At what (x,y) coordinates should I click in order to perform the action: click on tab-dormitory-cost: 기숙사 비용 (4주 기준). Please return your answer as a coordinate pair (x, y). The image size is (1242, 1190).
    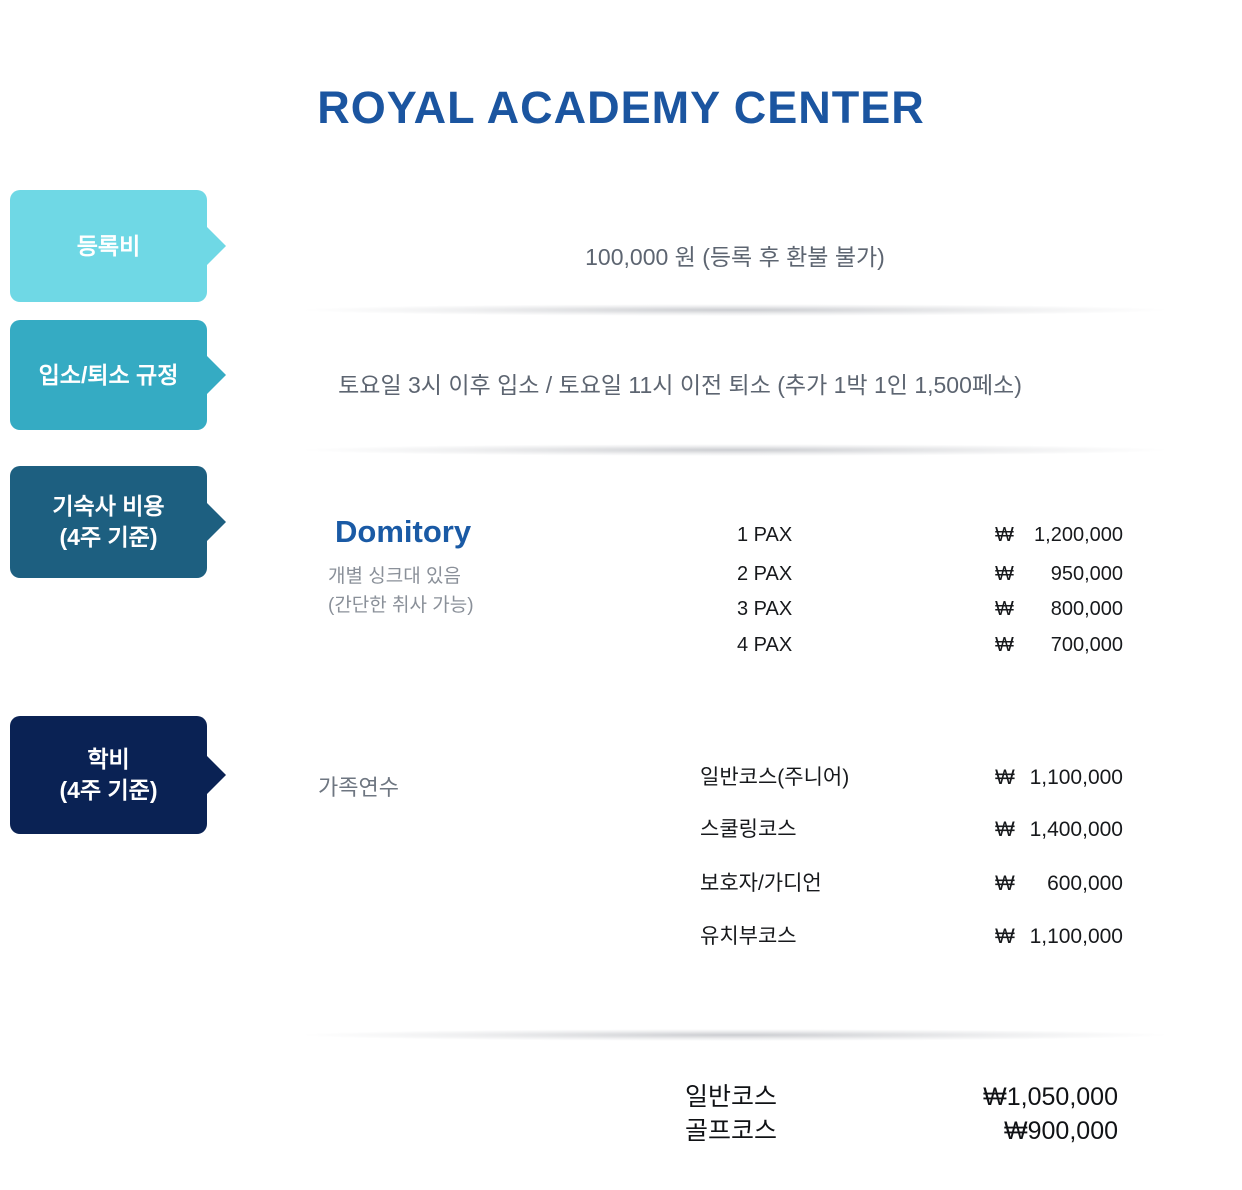
    Looking at the image, I should click on (118, 522).